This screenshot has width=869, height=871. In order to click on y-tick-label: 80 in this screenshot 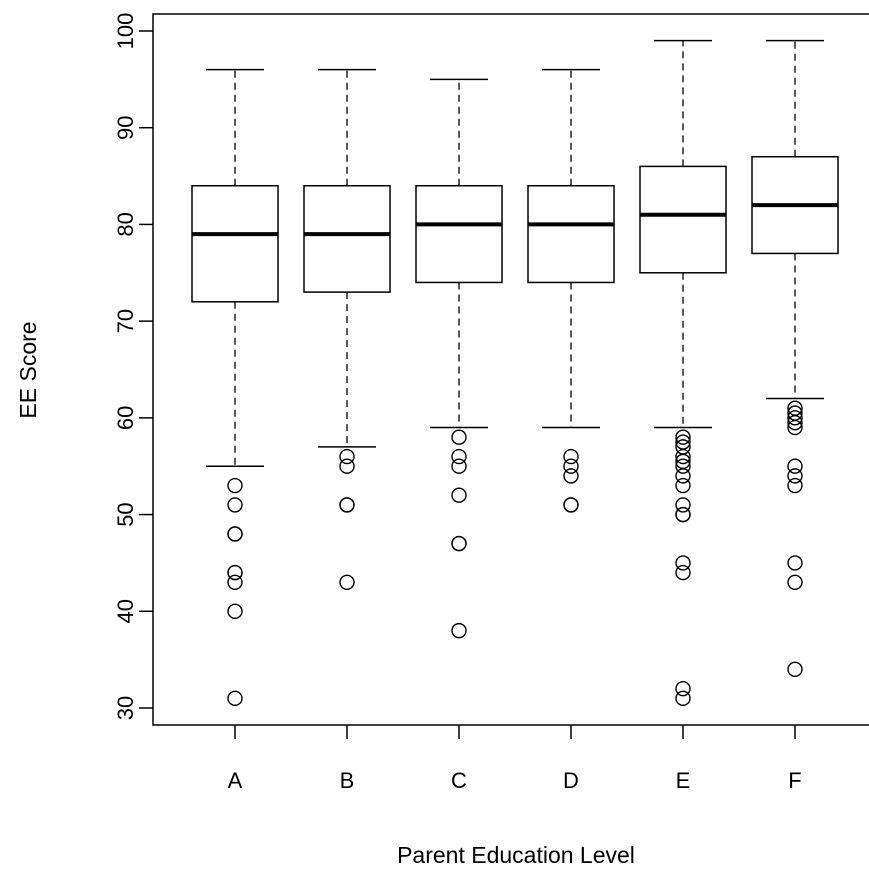, I will do `click(125, 224)`.